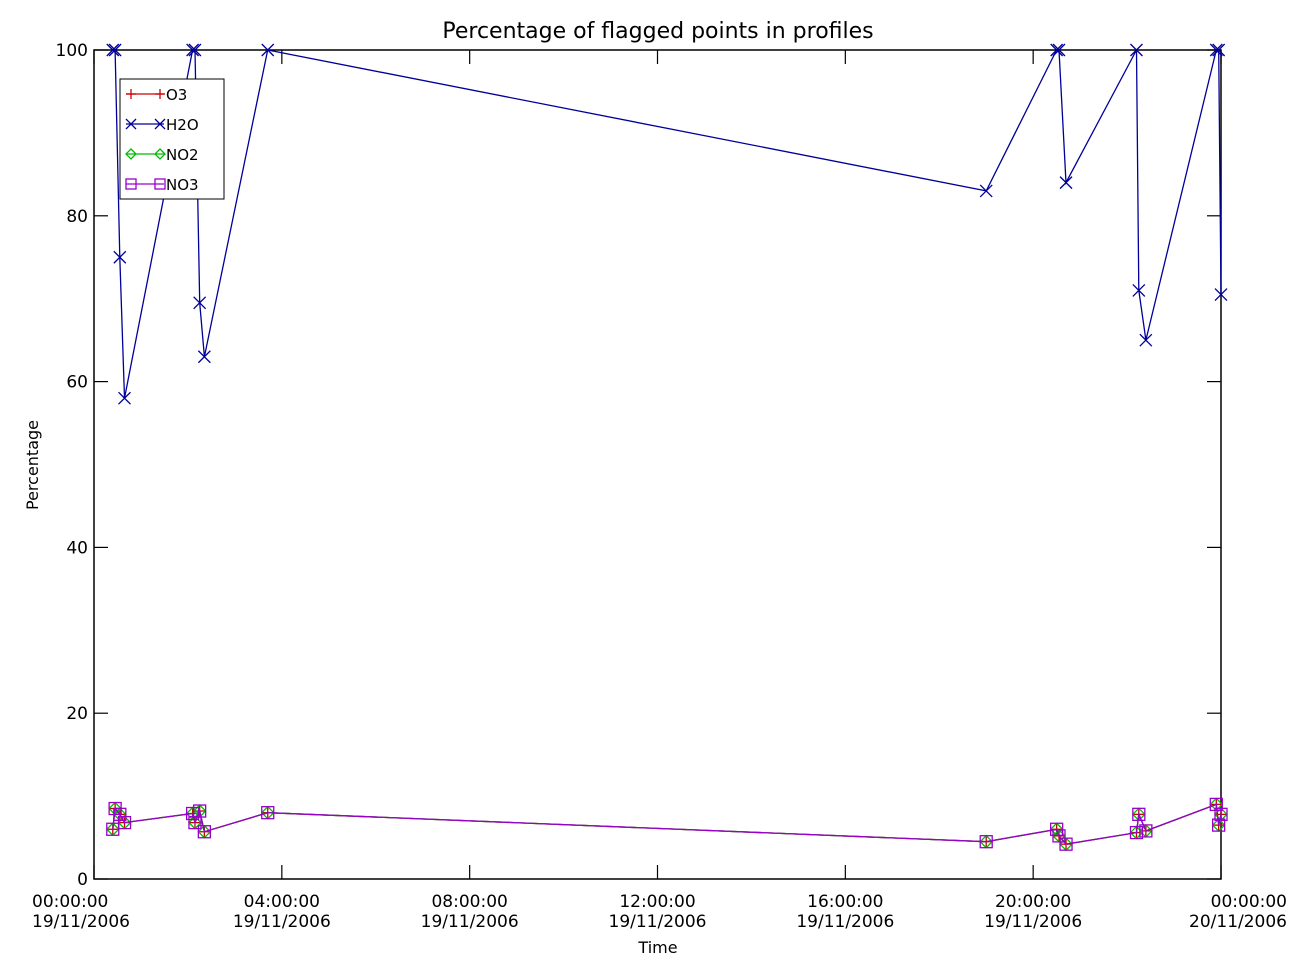  I want to click on legend-box, so click(172, 139).